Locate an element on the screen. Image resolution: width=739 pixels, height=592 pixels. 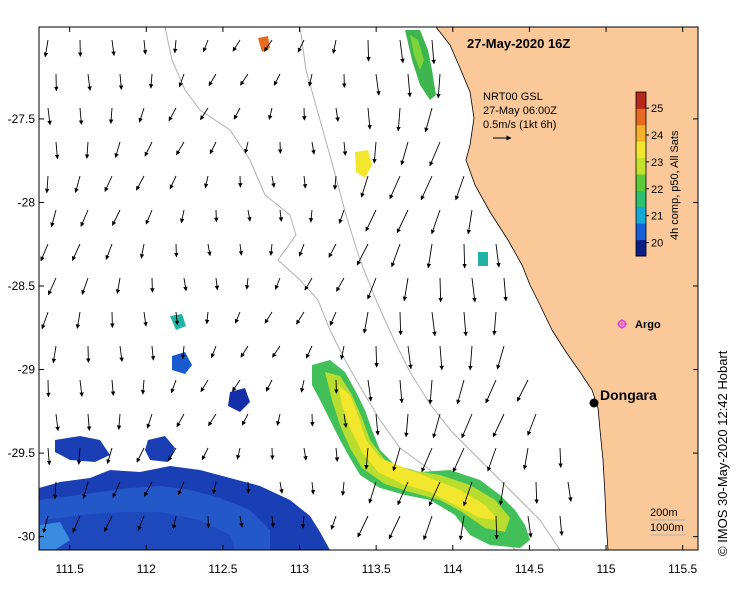
y-tick-label: -28 is located at coordinates (27, 202).